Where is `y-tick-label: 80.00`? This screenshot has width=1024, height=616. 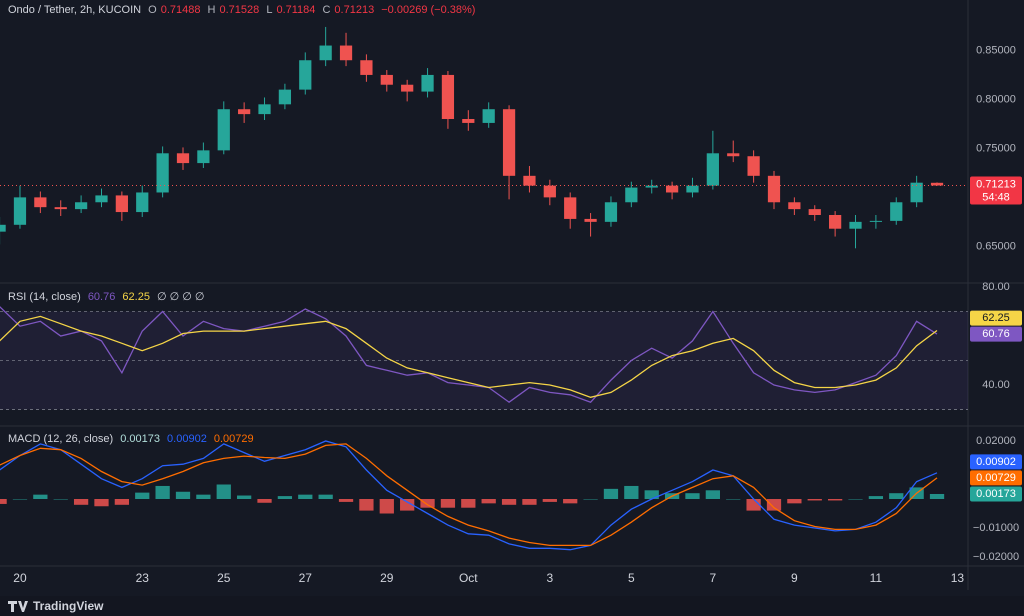 y-tick-label: 80.00 is located at coordinates (996, 287).